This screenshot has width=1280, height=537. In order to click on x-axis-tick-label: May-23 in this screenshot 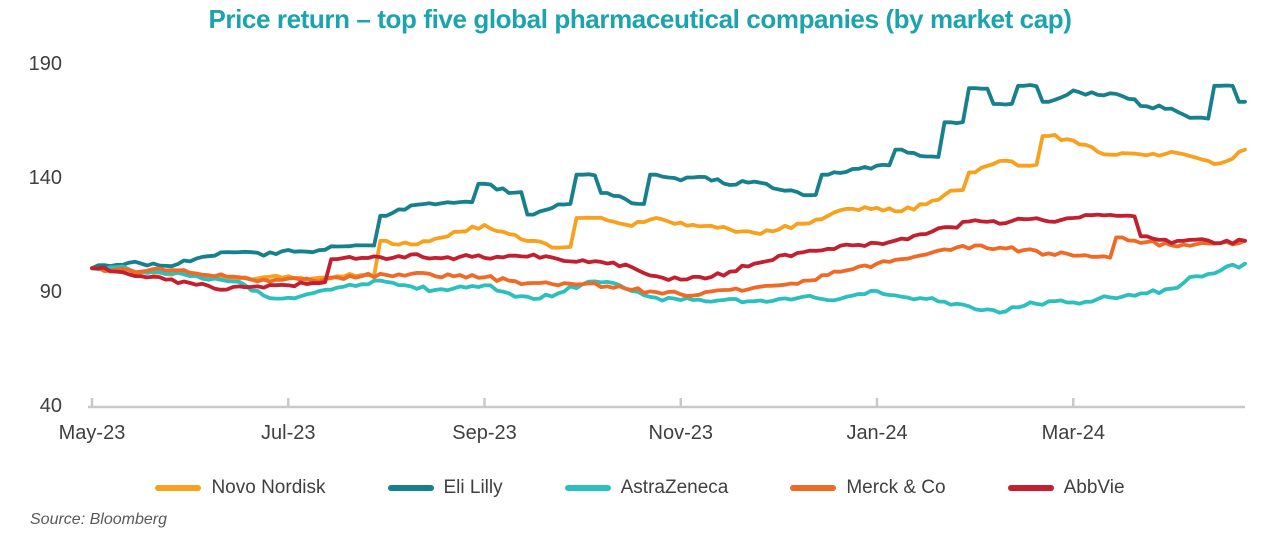, I will do `click(92, 433)`.